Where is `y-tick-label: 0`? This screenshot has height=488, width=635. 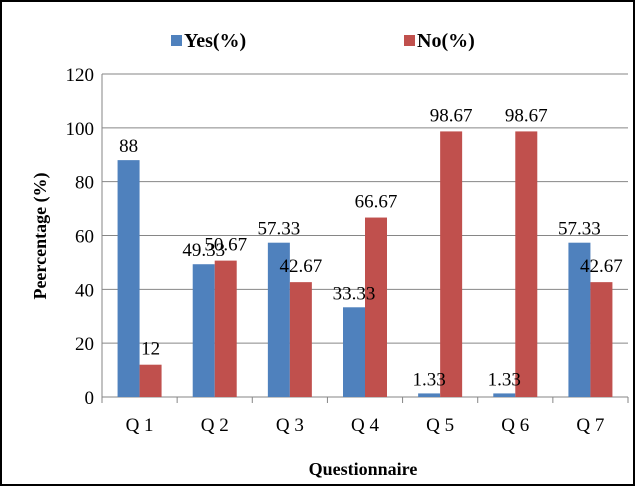 y-tick-label: 0 is located at coordinates (90, 398).